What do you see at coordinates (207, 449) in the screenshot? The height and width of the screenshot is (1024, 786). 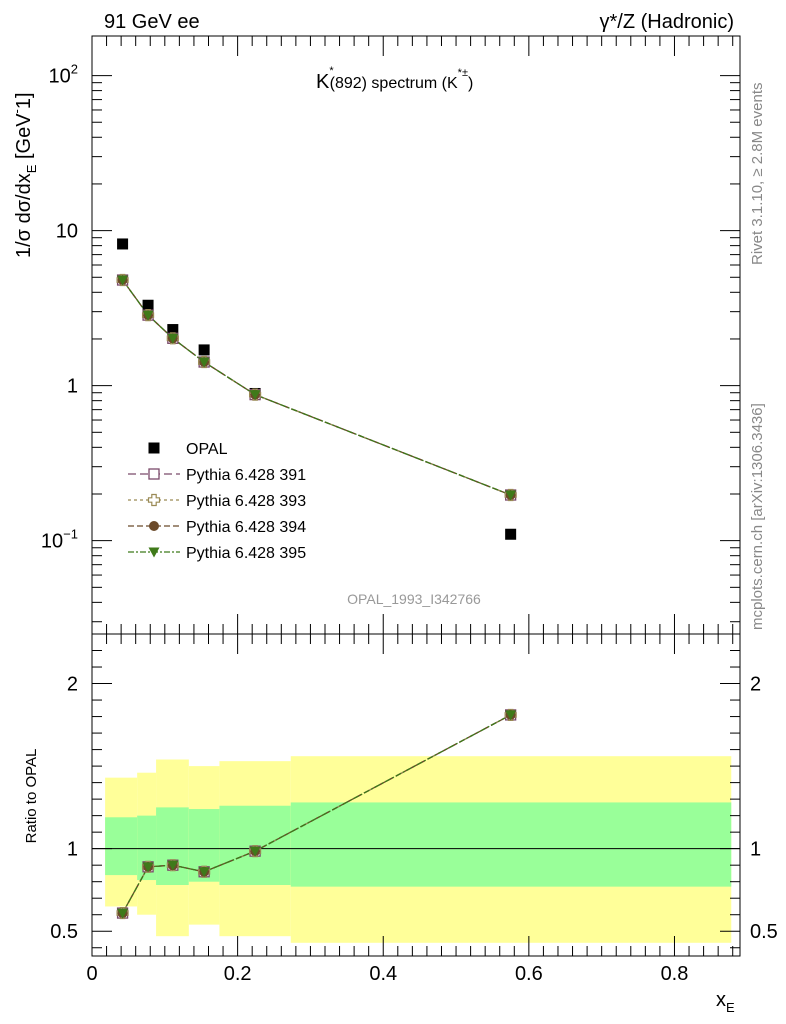 I see `legend-label: OPAL` at bounding box center [207, 449].